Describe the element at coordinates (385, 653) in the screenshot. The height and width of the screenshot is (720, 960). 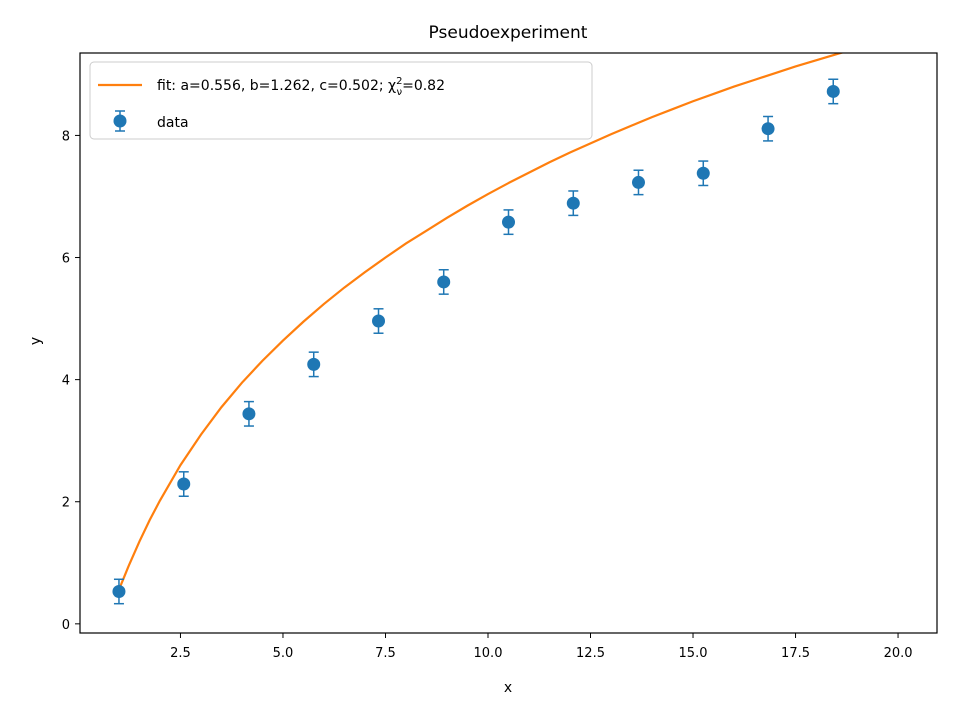
I see `x-tick-label: 7.5` at that location.